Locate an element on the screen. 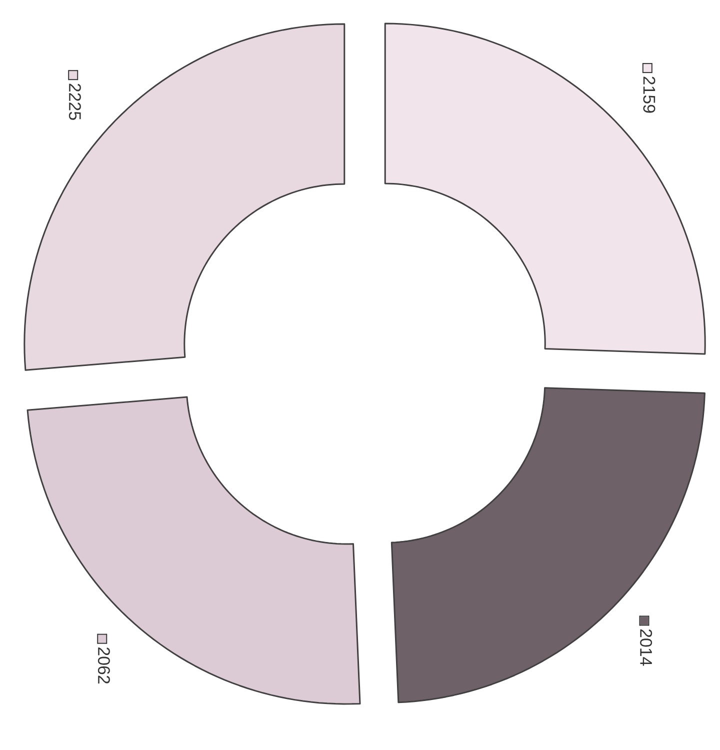 The image size is (720, 750). data-label: 2062 is located at coordinates (104, 666).